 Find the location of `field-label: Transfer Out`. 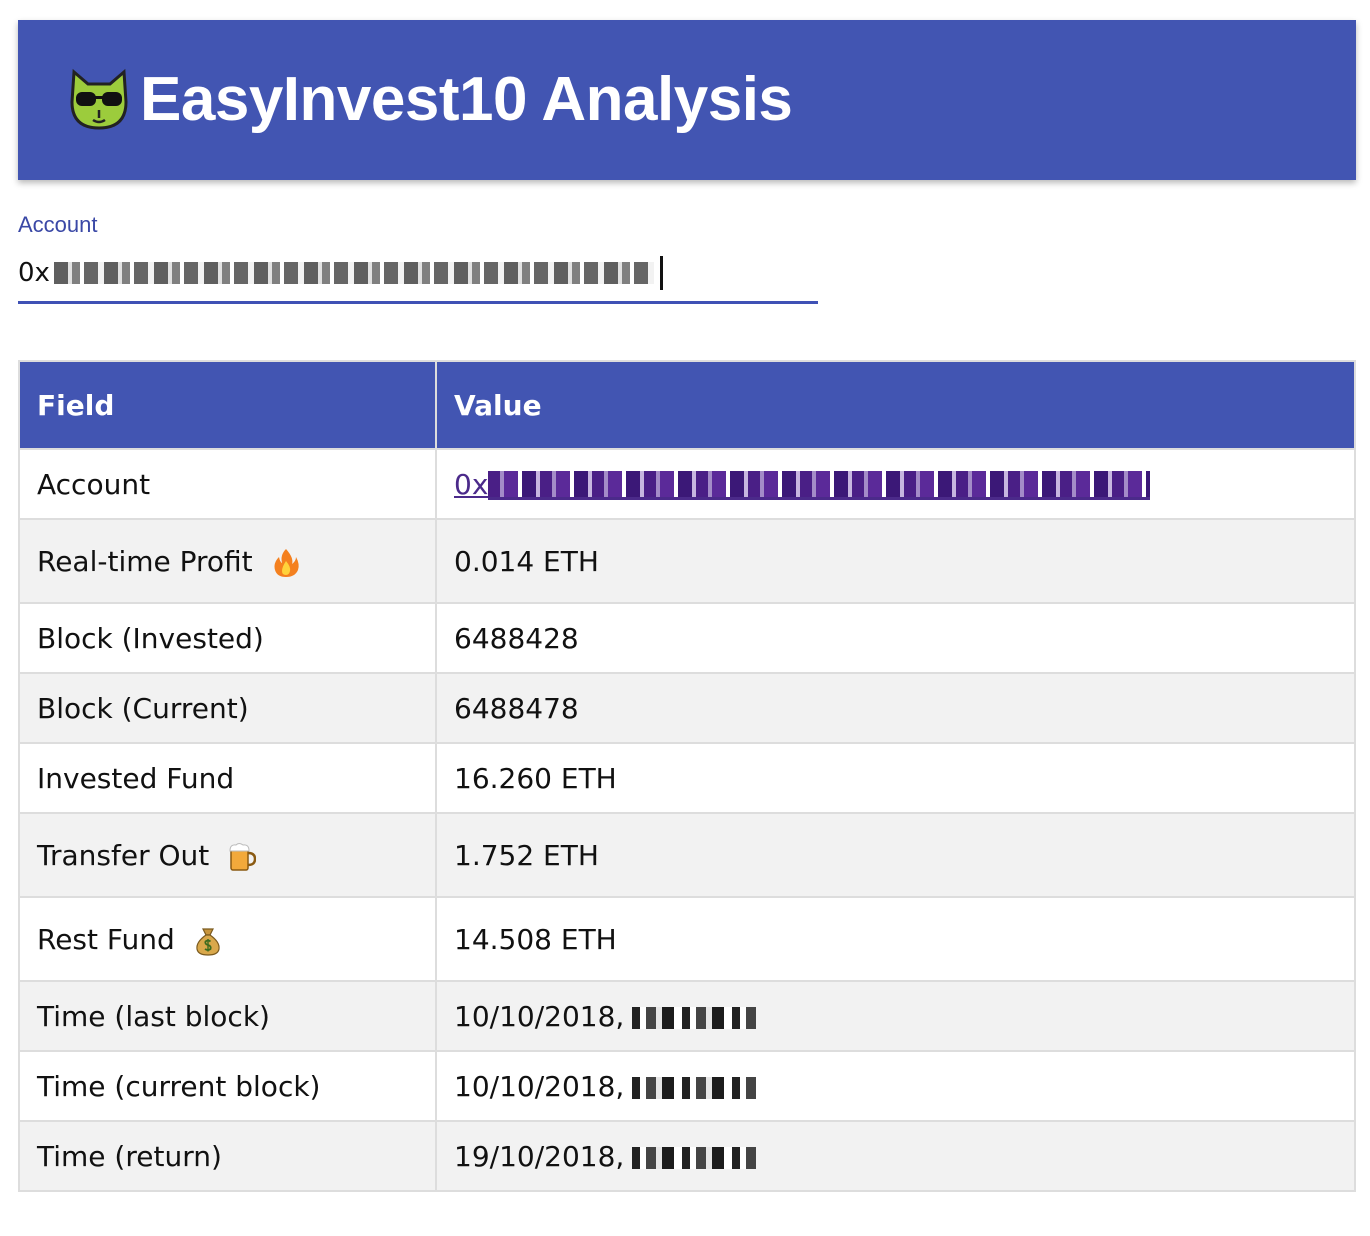

field-label: Transfer Out is located at coordinates (123, 855).